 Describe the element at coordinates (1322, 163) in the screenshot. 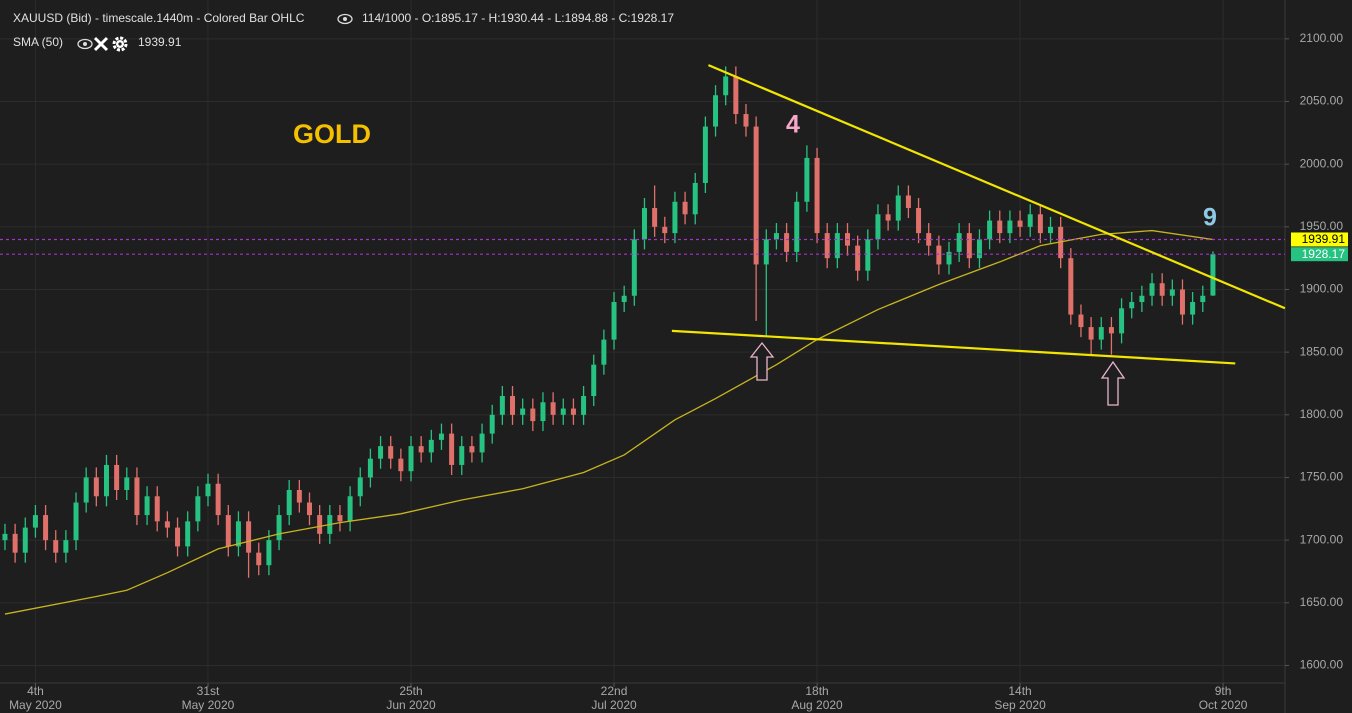

I see `y-tick-label: 2000.00` at that location.